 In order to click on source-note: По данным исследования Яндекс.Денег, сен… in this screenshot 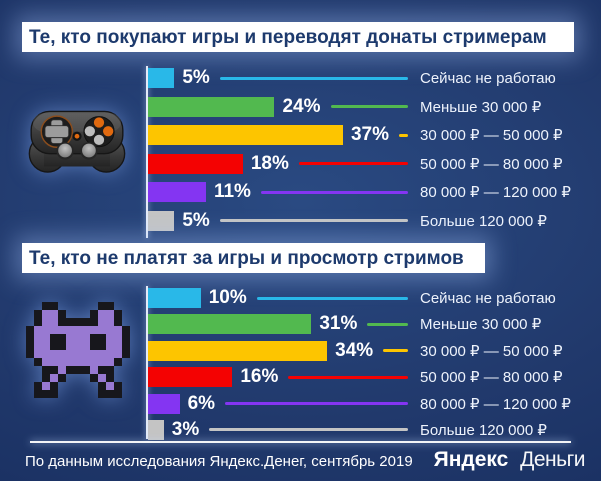, I will do `click(219, 461)`.